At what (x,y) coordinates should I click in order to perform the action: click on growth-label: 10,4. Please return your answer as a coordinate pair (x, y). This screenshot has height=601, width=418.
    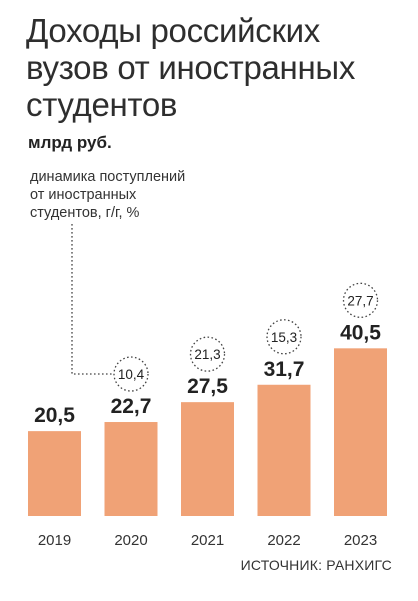
    Looking at the image, I should click on (131, 374).